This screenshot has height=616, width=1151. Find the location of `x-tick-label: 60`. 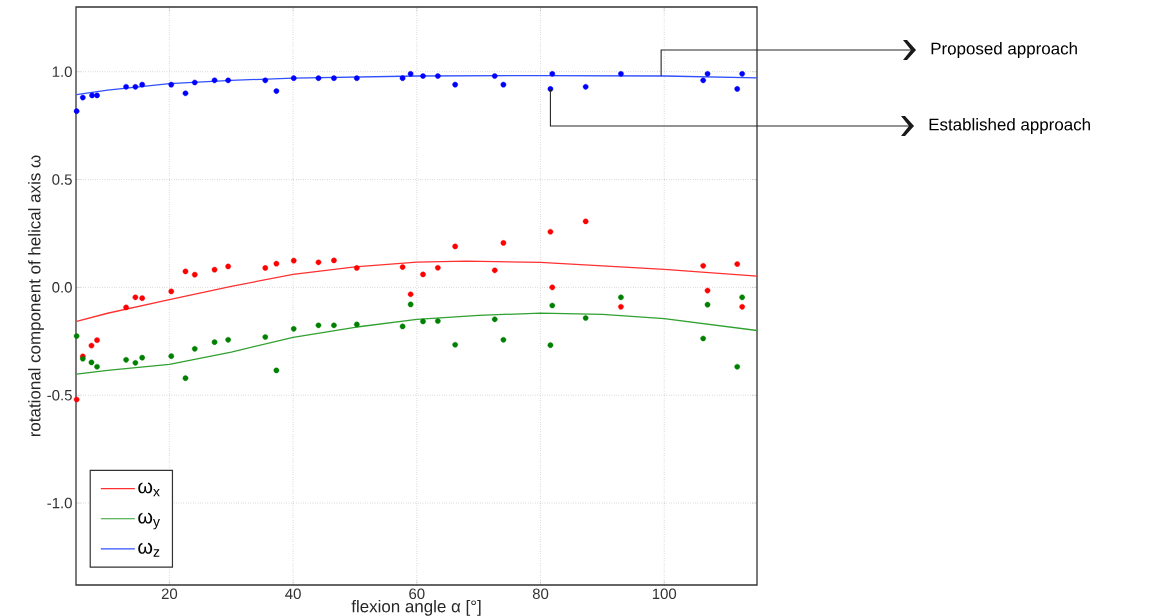

x-tick-label: 60 is located at coordinates (417, 594).